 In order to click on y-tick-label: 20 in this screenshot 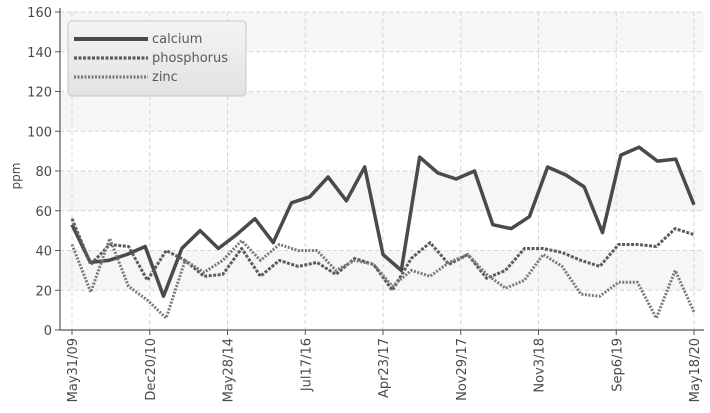, I will do `click(43, 291)`.